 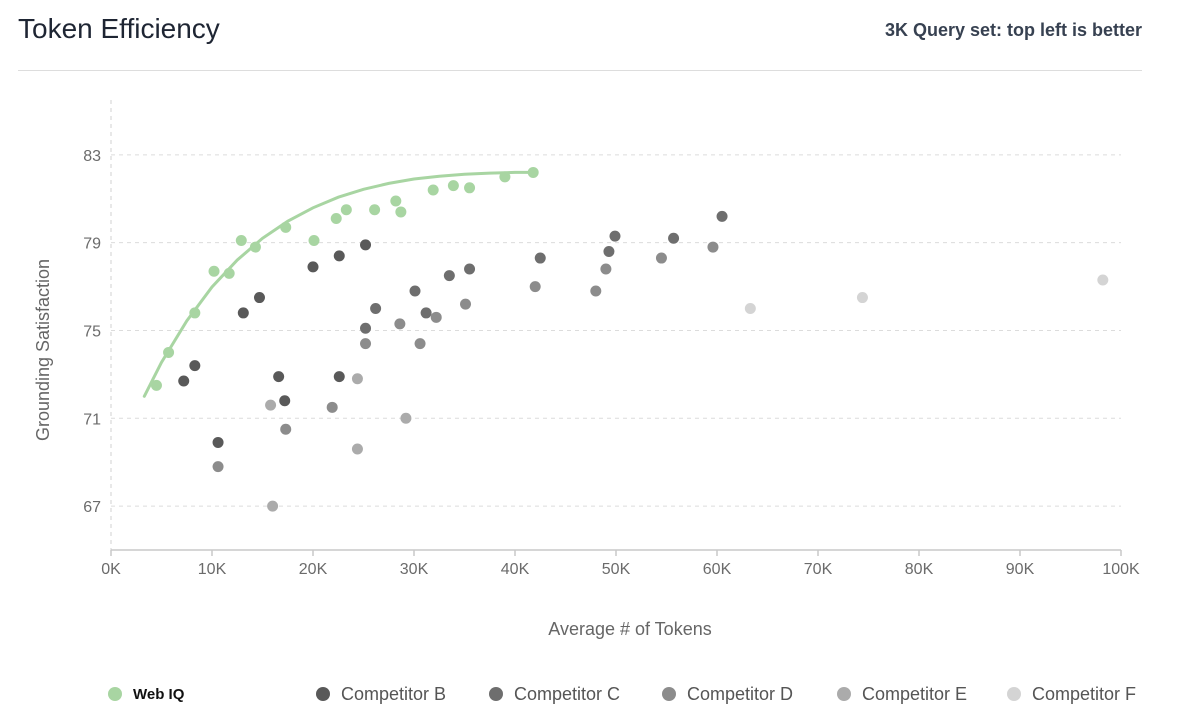 I want to click on x-tick-label: 60K, so click(x=717, y=569).